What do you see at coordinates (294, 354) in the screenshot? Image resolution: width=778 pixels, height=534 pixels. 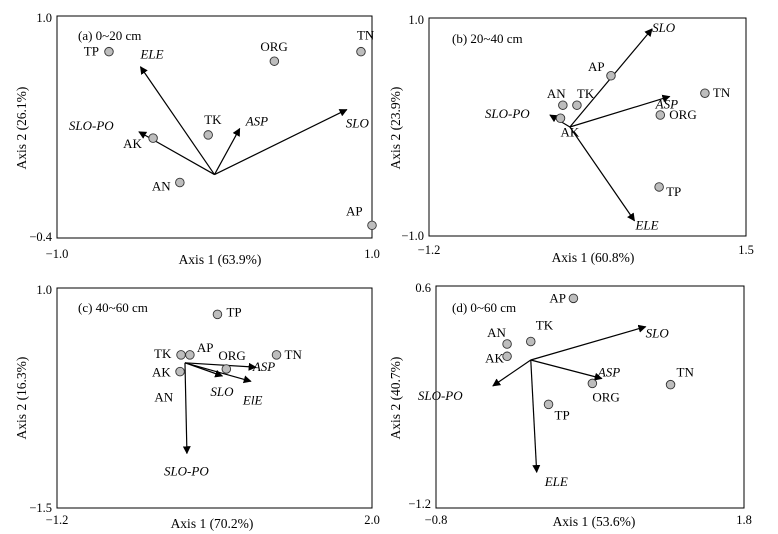 I see `panel-c-point-label-tn: TN` at bounding box center [294, 354].